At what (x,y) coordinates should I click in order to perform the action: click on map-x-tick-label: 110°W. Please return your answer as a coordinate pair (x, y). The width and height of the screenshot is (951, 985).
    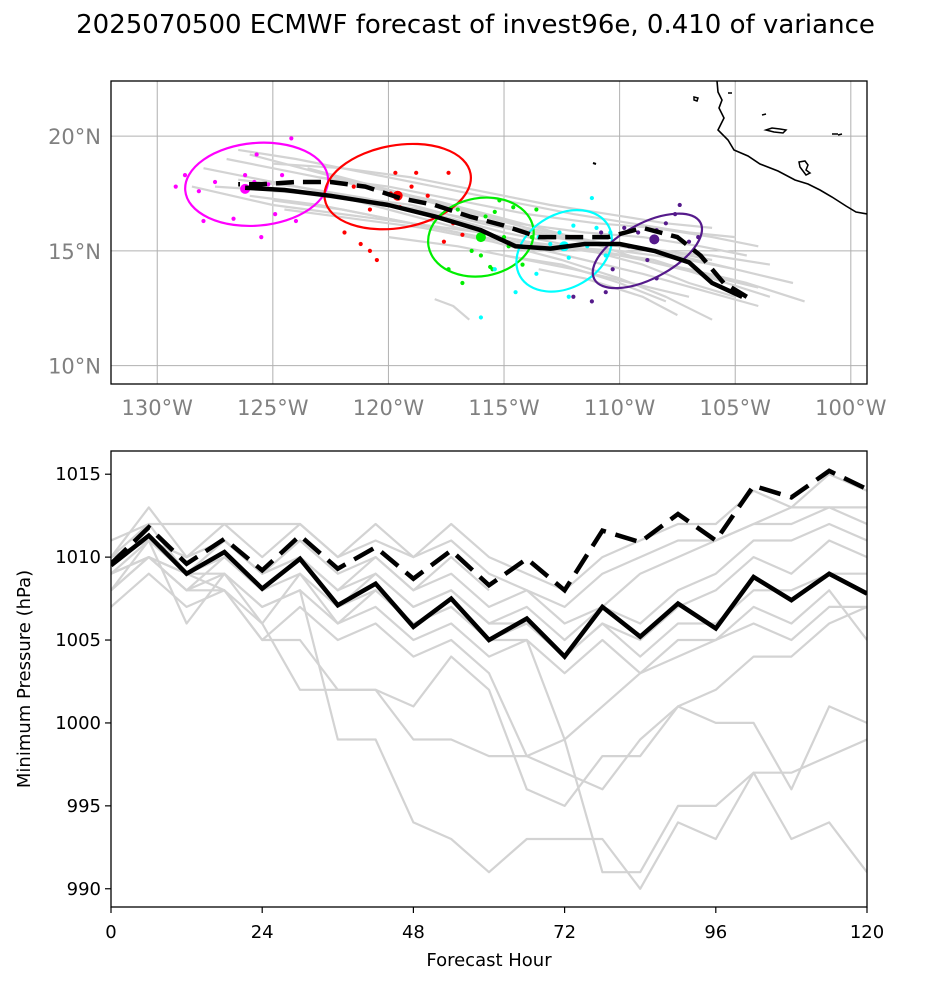
    Looking at the image, I should click on (620, 408).